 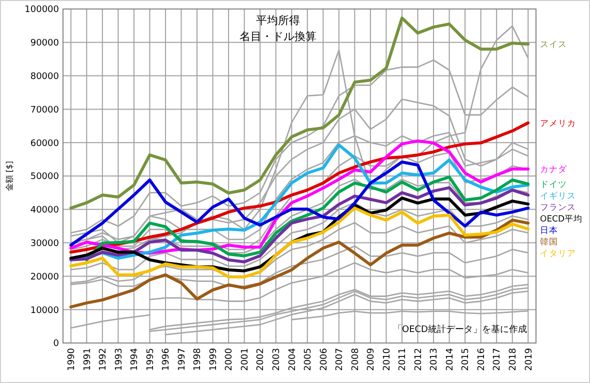 What do you see at coordinates (45, 243) in the screenshot?
I see `y-tick-label: 30000` at bounding box center [45, 243].